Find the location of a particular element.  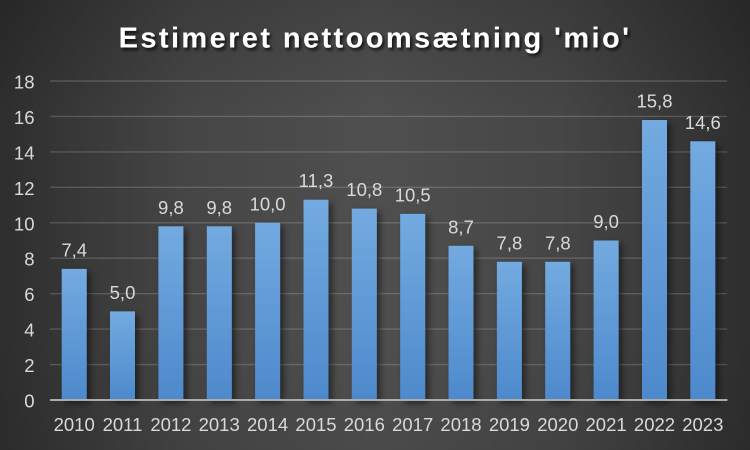

svg-text: 10,8 is located at coordinates (364, 189).